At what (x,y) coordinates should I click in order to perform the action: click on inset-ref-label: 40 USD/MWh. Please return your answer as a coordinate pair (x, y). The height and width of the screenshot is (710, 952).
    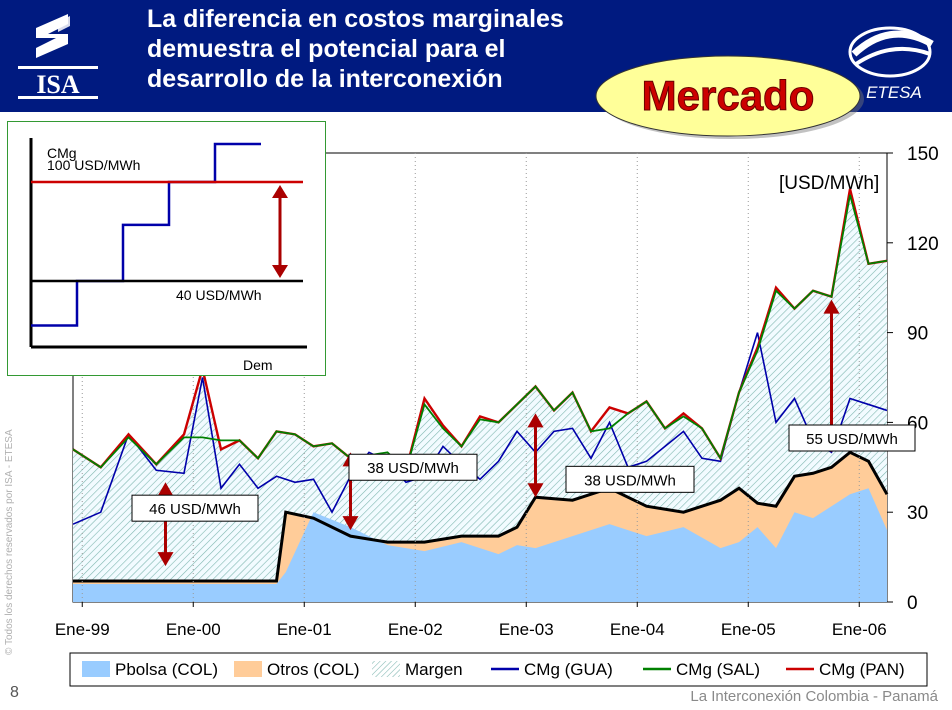
    Looking at the image, I should click on (219, 295).